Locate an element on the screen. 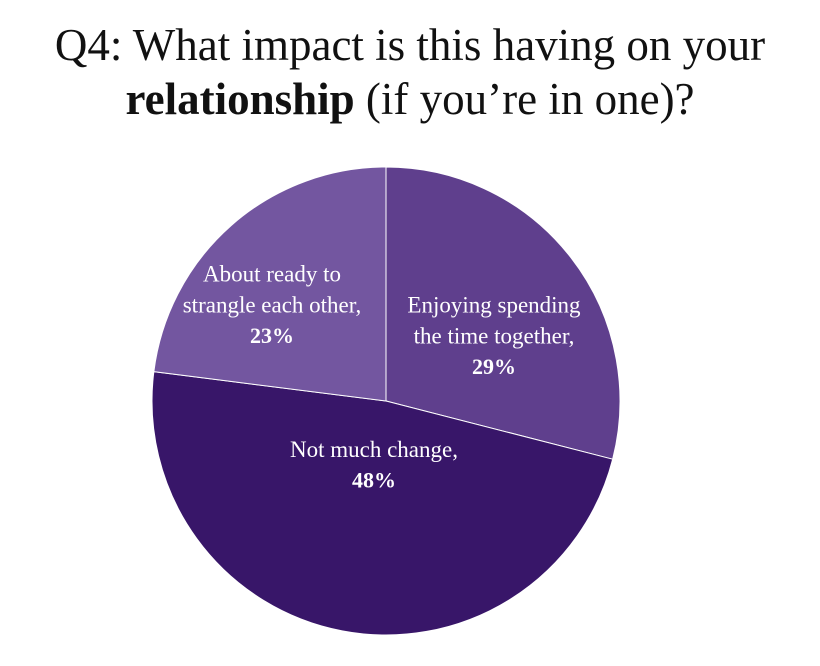 The image size is (820, 666). title-line-2: relationship (if you’re in one)? is located at coordinates (410, 99).